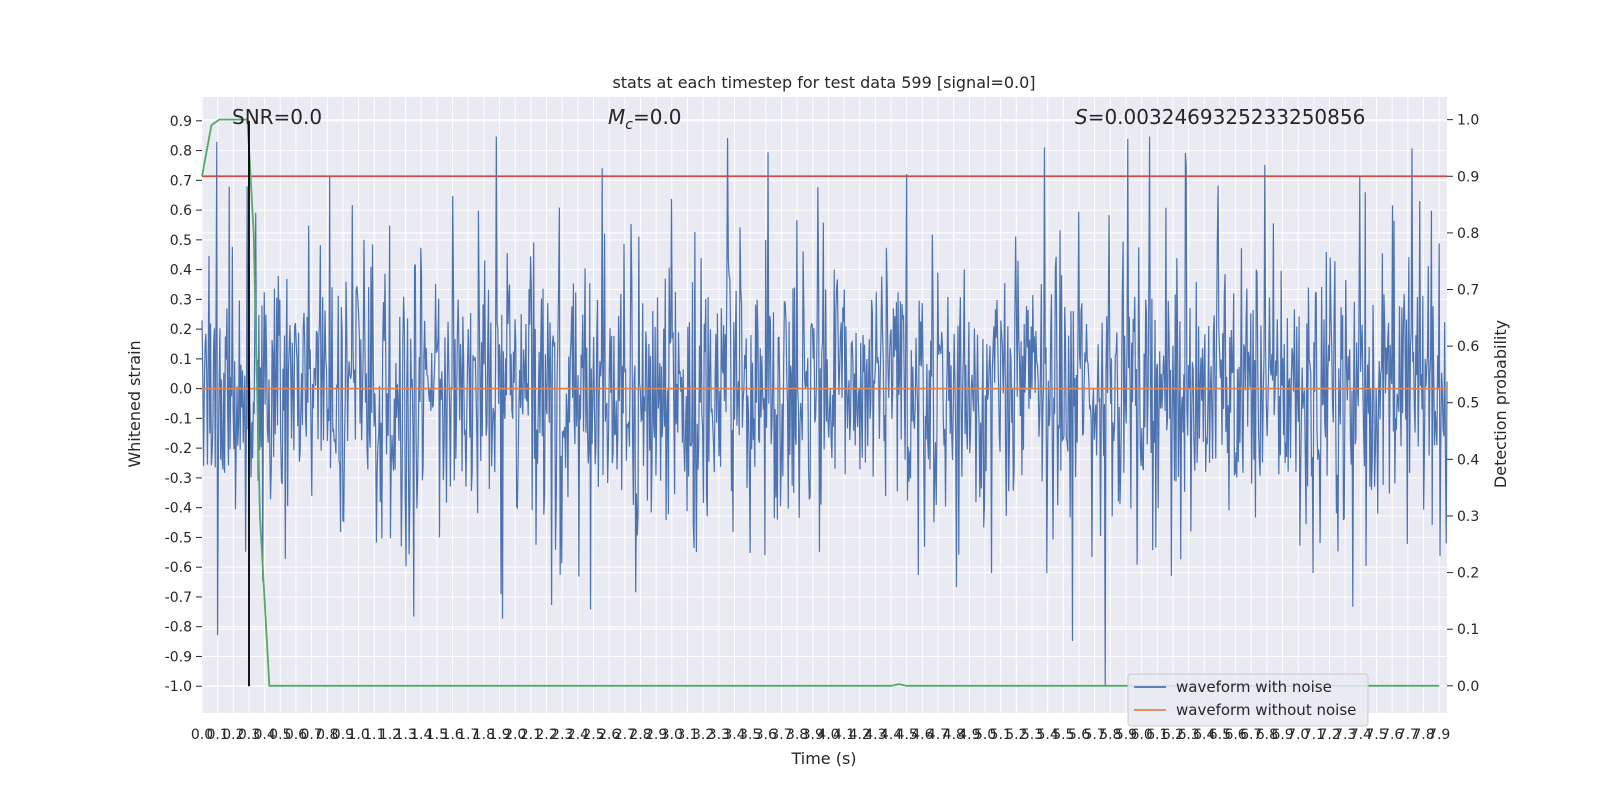 Image resolution: width=1600 pixels, height=800 pixels. Describe the element at coordinates (181, 271) in the screenshot. I see `y-tick-label: 0.4` at that location.